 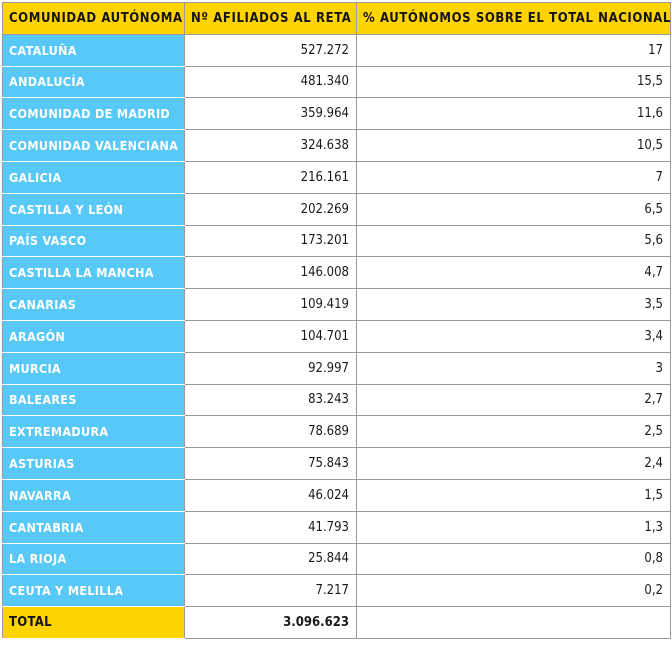 What do you see at coordinates (93, 241) in the screenshot?
I see `region-cell: País Vasco` at bounding box center [93, 241].